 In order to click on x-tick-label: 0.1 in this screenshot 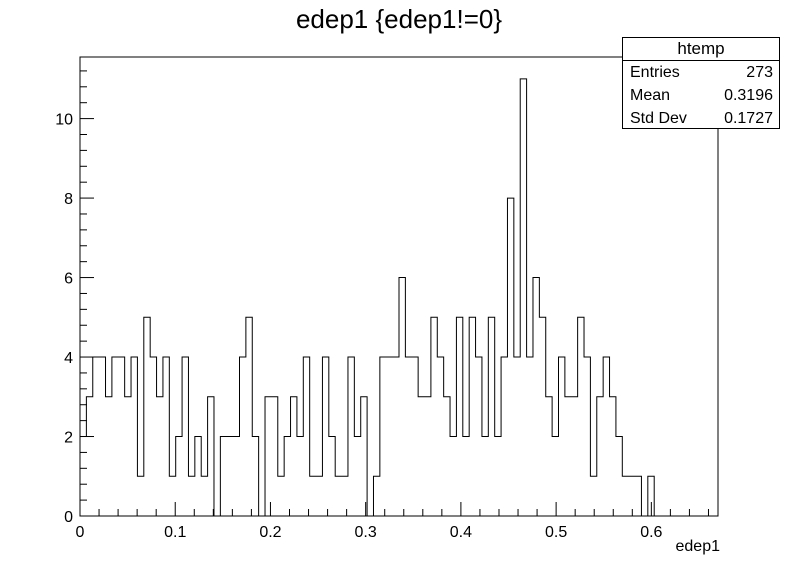, I will do `click(175, 532)`.